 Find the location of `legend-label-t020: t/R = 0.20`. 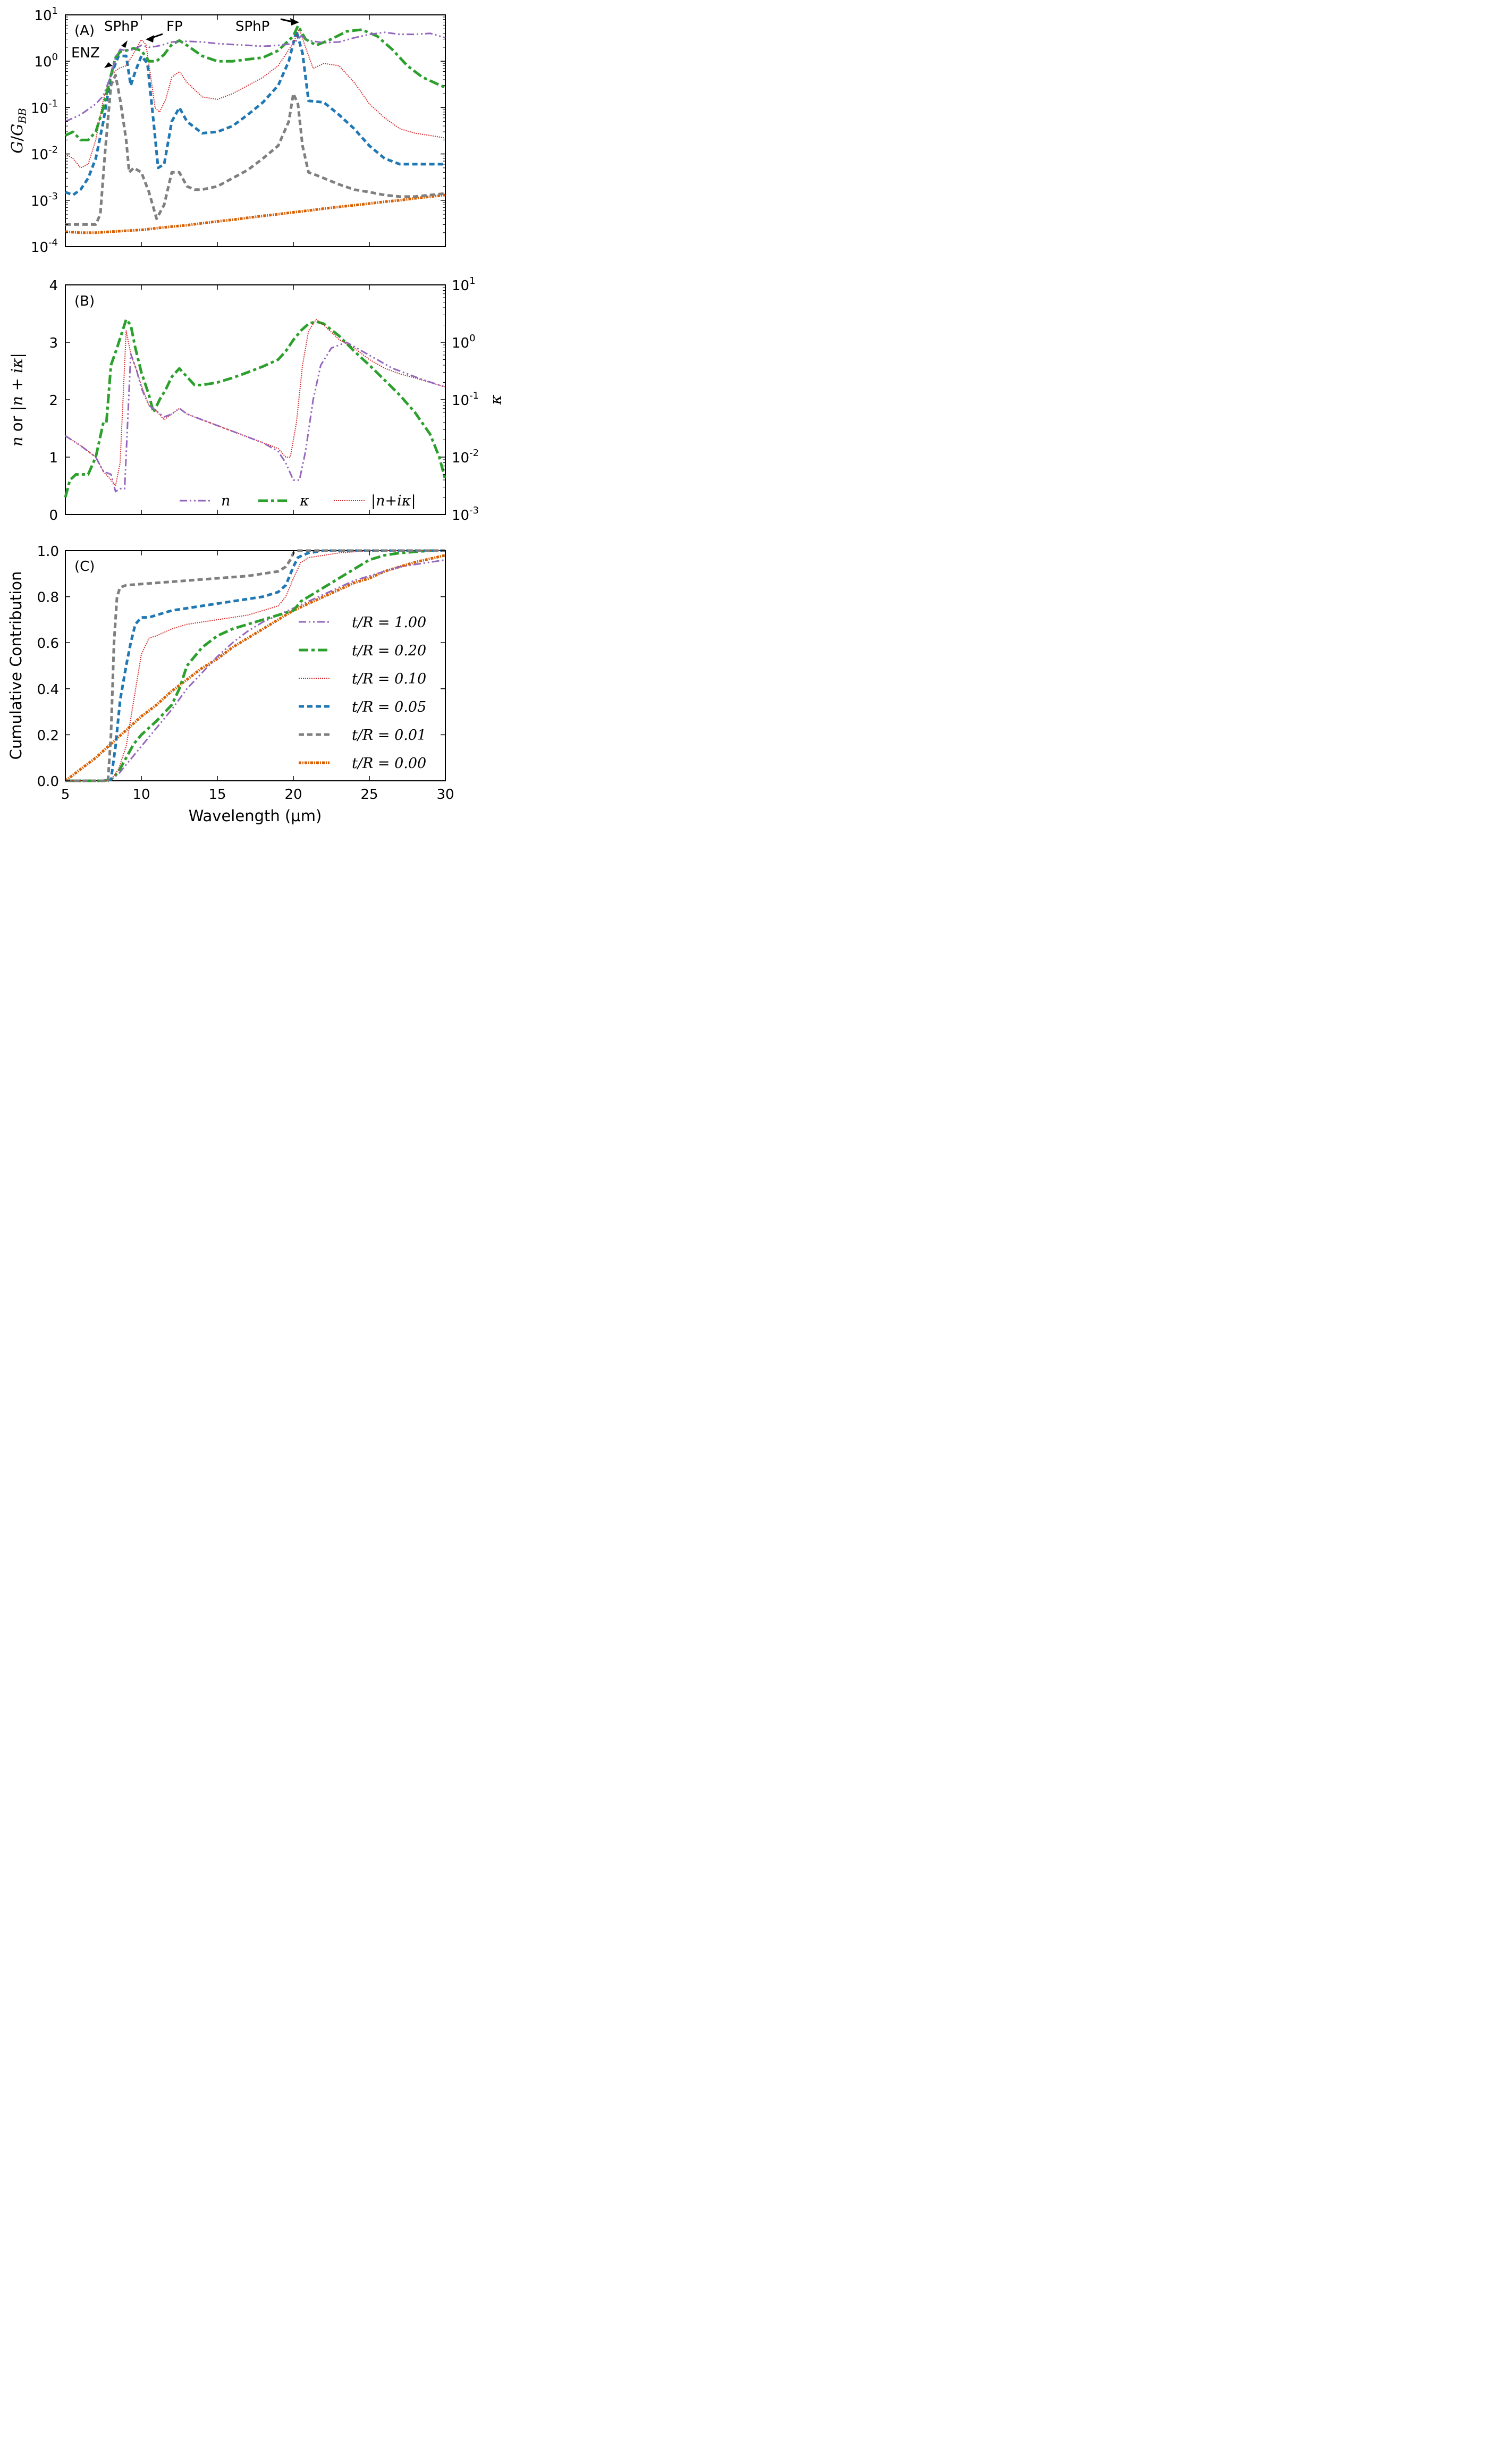

legend-label-t020: t/R = 0.20 is located at coordinates (389, 651).